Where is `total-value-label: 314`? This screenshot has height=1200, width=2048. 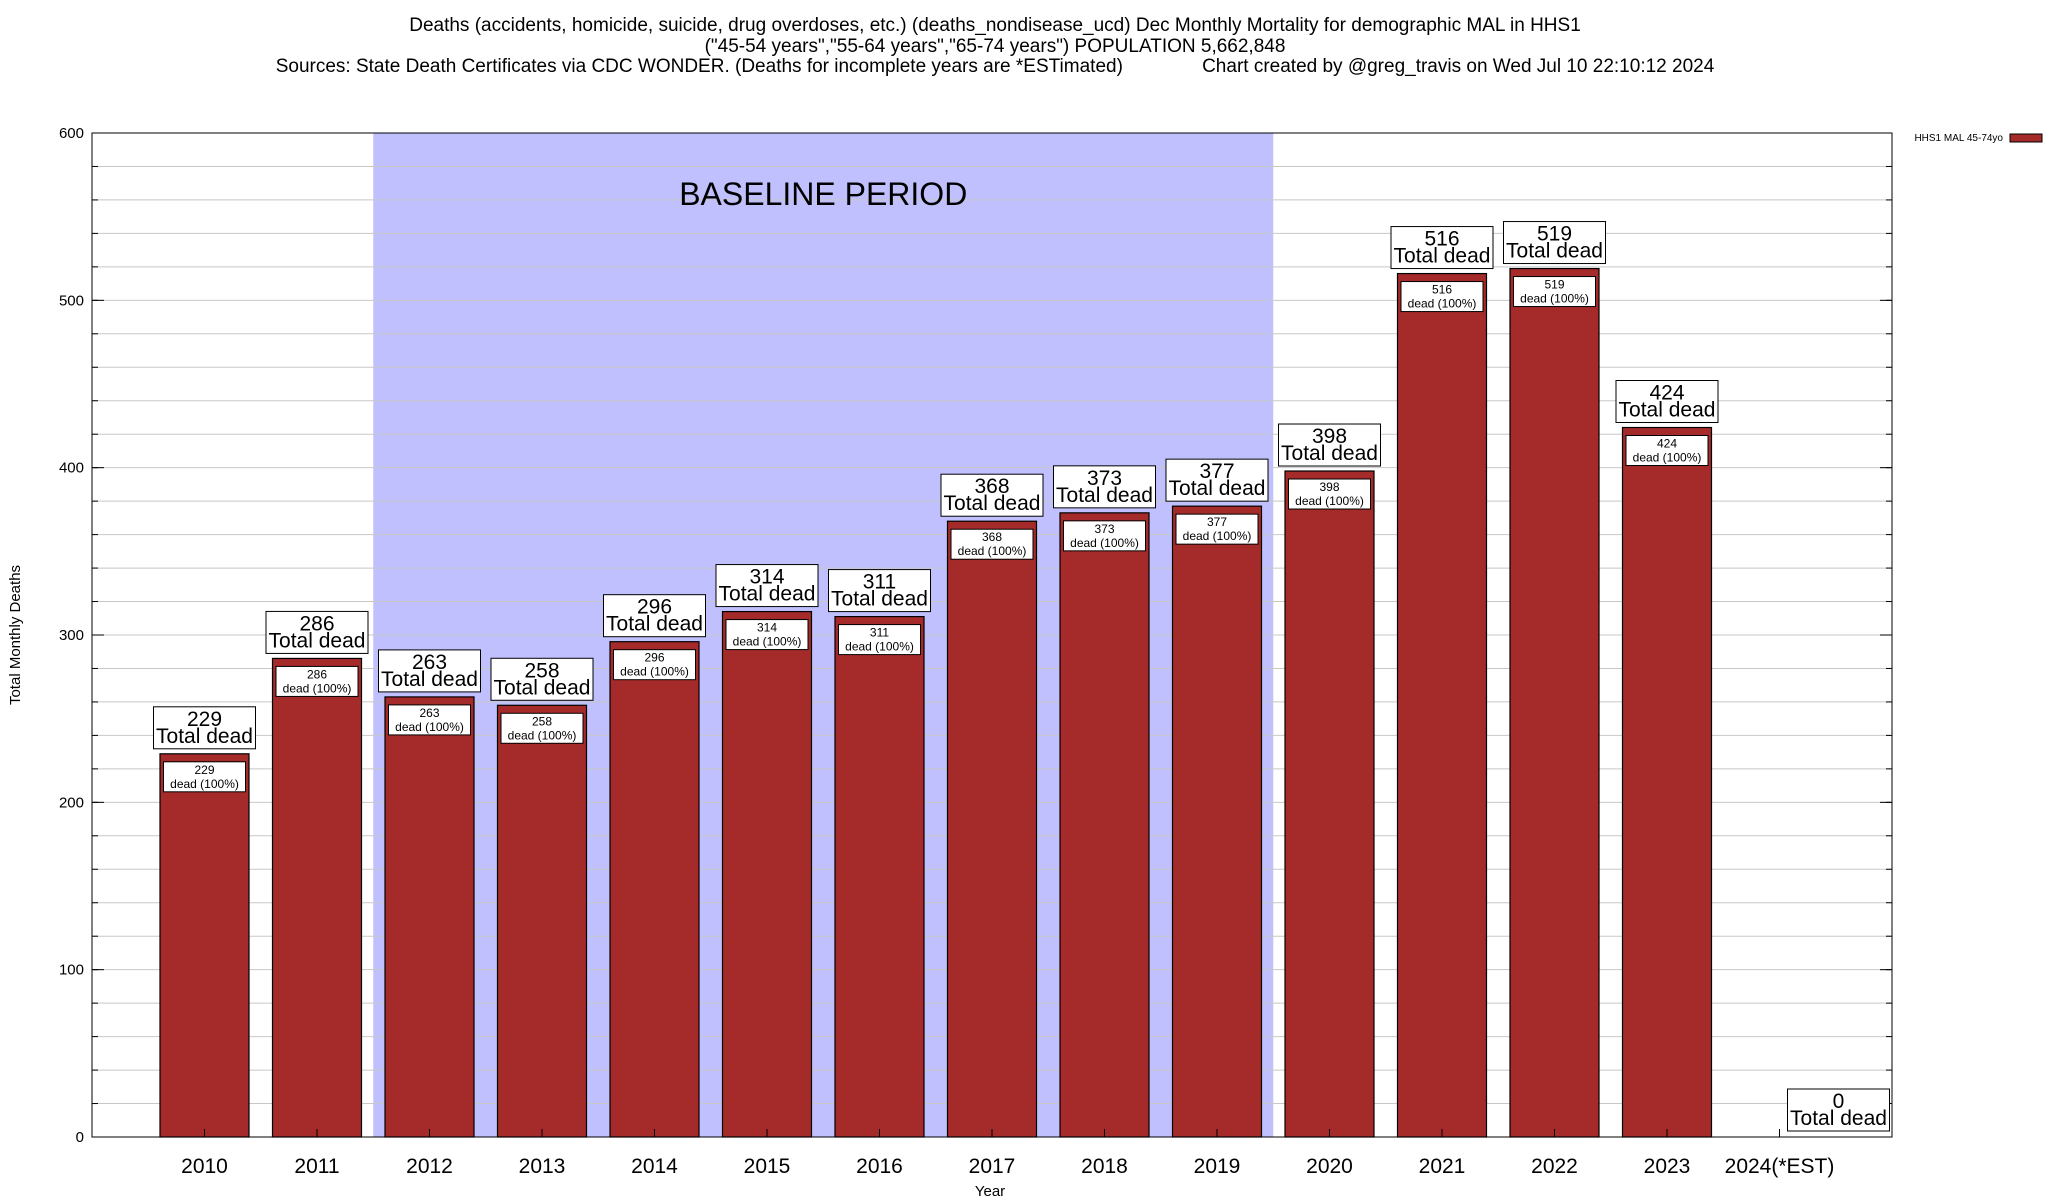
total-value-label: 314 is located at coordinates (766, 577).